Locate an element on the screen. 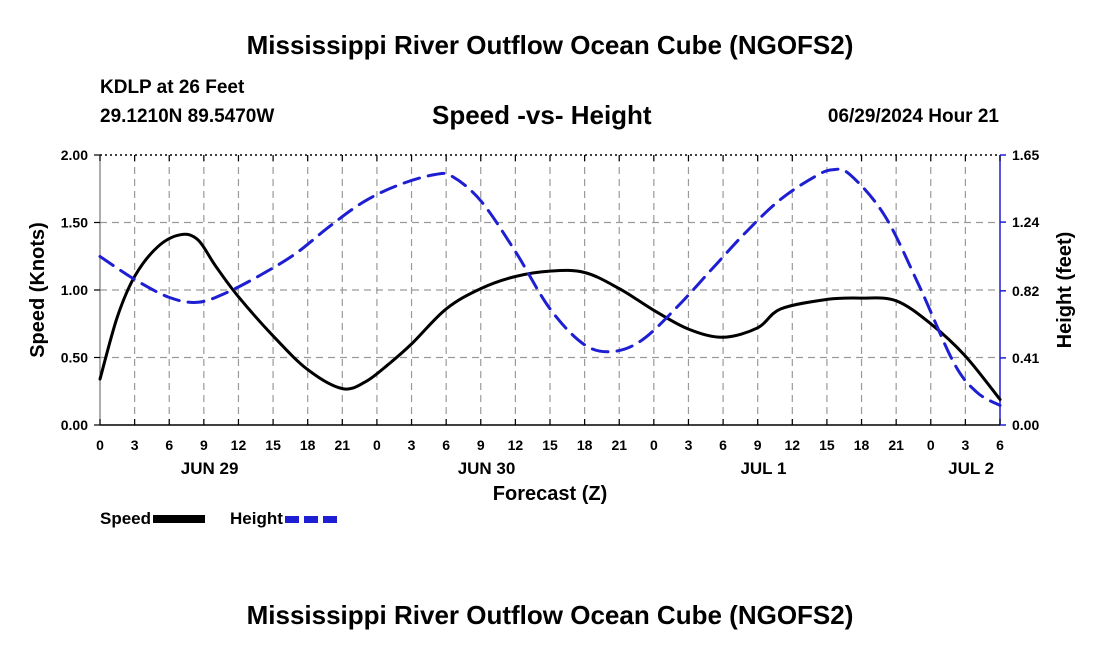  station-label: KDLP at 26 Feet is located at coordinates (172, 87).